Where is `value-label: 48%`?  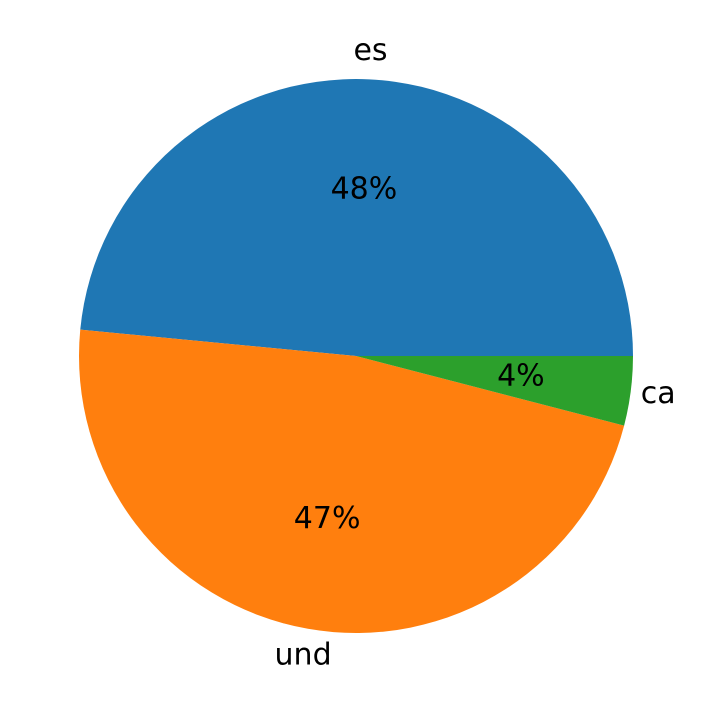 value-label: 48% is located at coordinates (364, 188).